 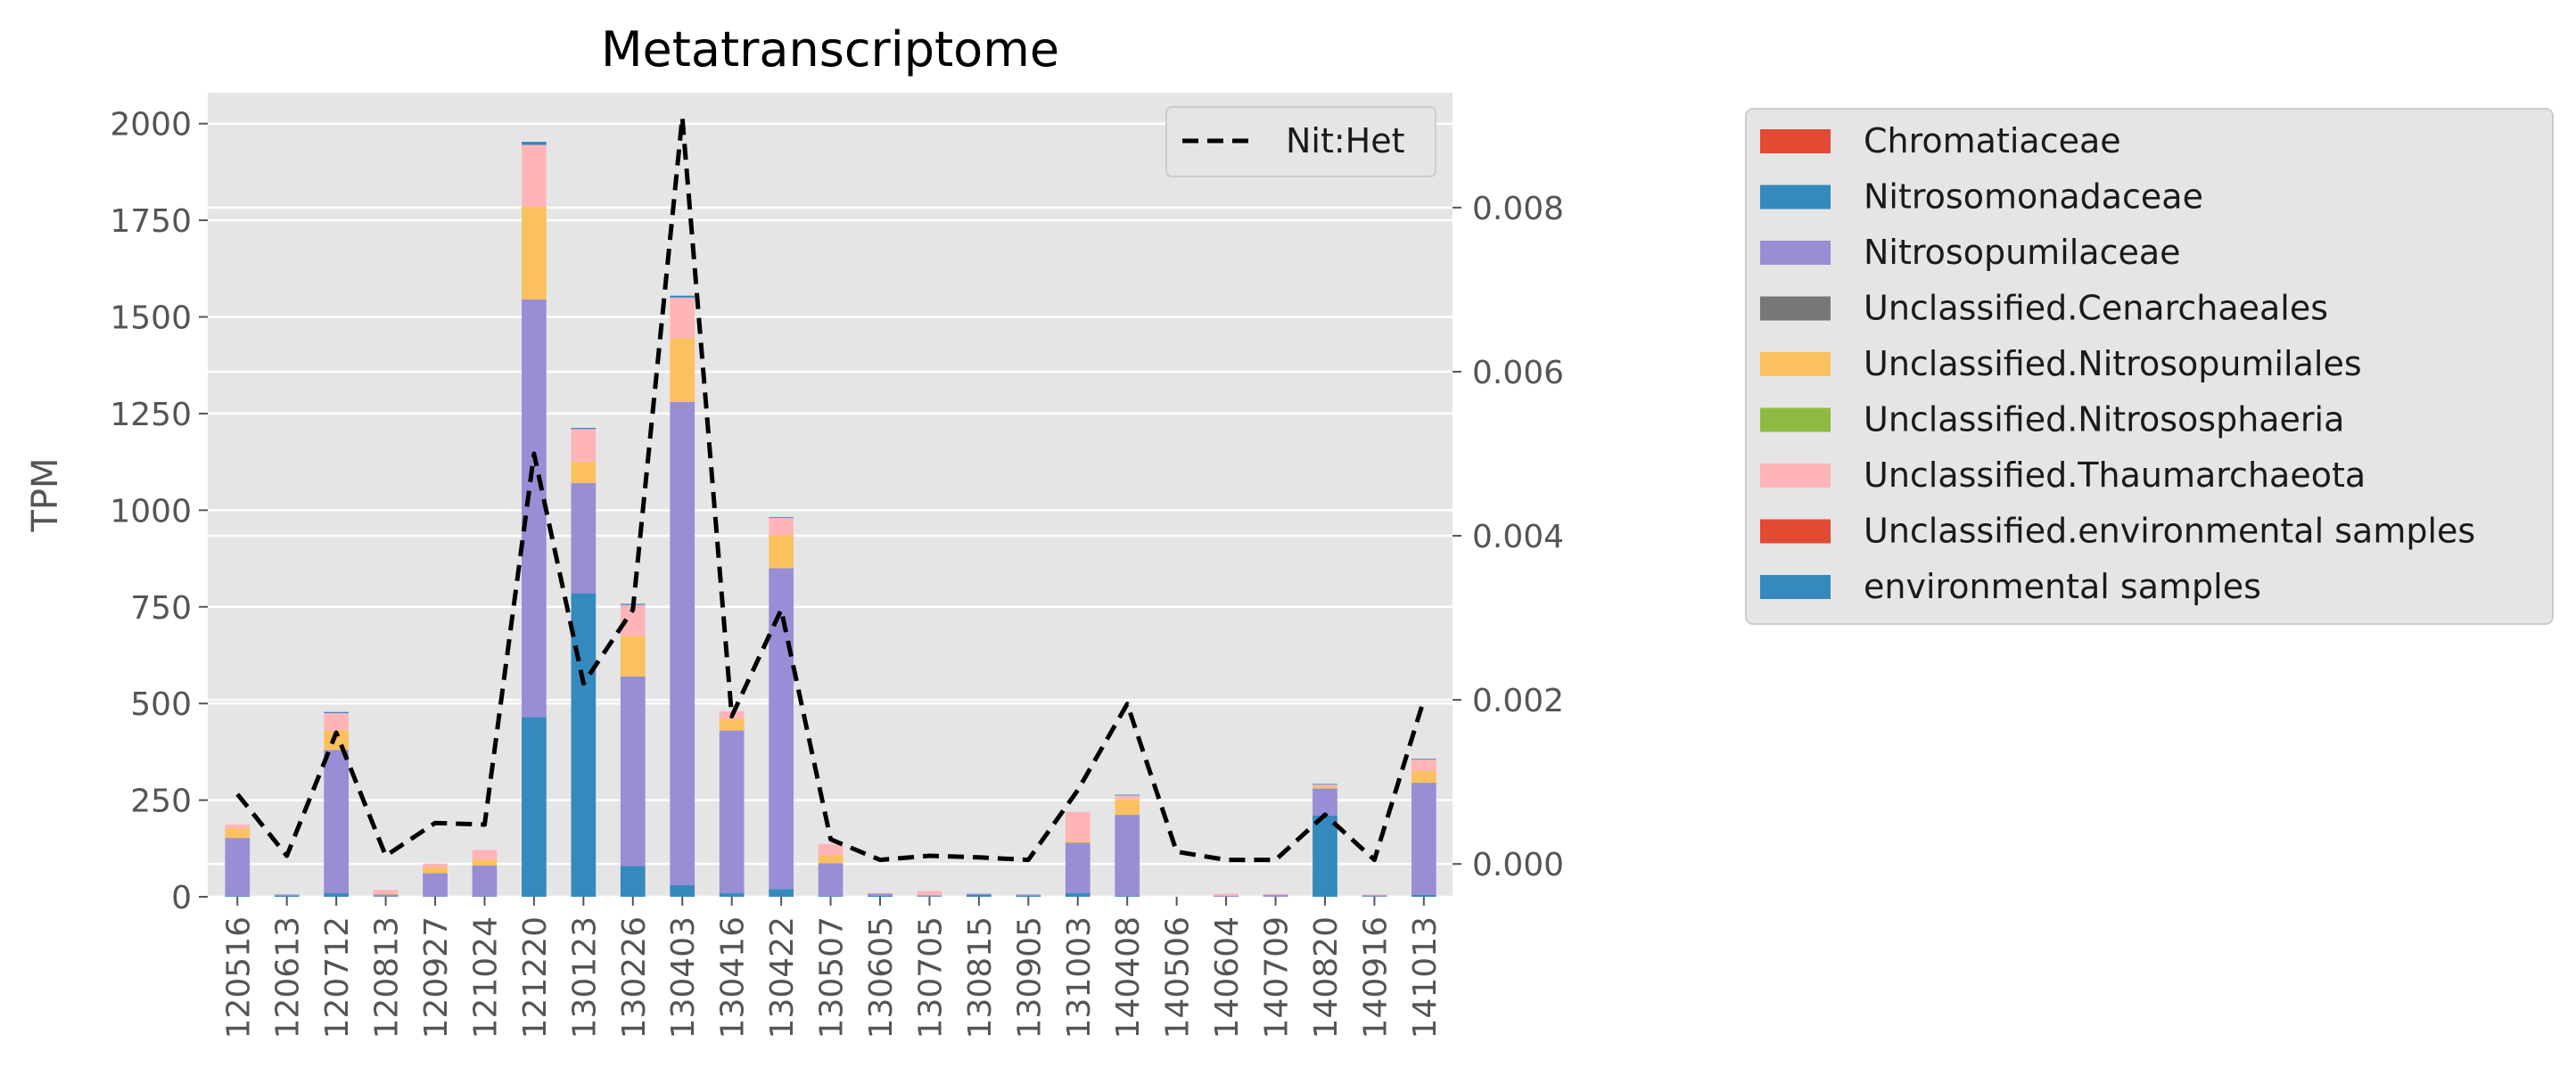 What do you see at coordinates (2113, 363) in the screenshot?
I see `legend-label: Unclassified.Nitrosopumilales` at bounding box center [2113, 363].